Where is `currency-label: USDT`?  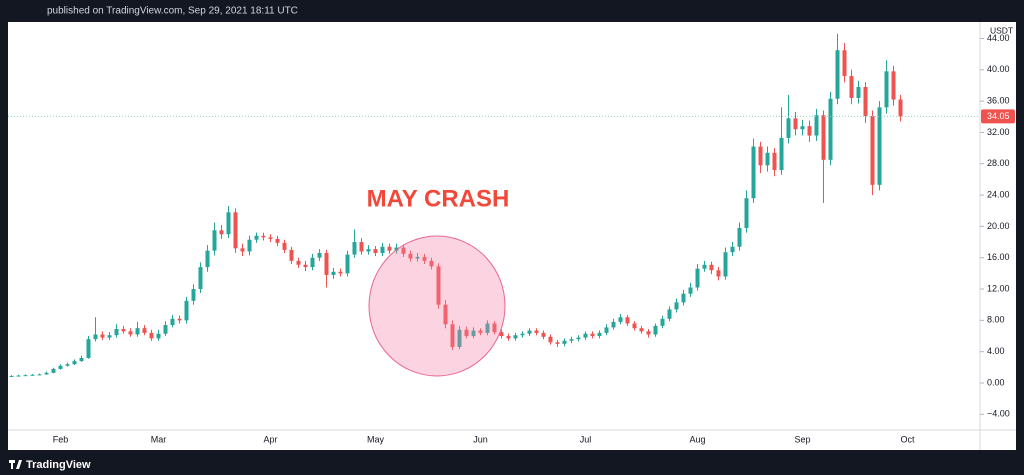 currency-label: USDT is located at coordinates (1001, 30).